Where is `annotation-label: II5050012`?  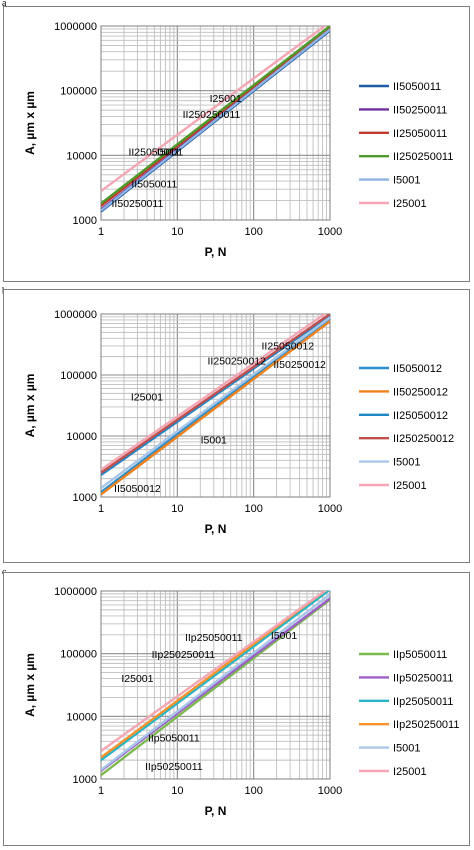 annotation-label: II5050012 is located at coordinates (137, 489).